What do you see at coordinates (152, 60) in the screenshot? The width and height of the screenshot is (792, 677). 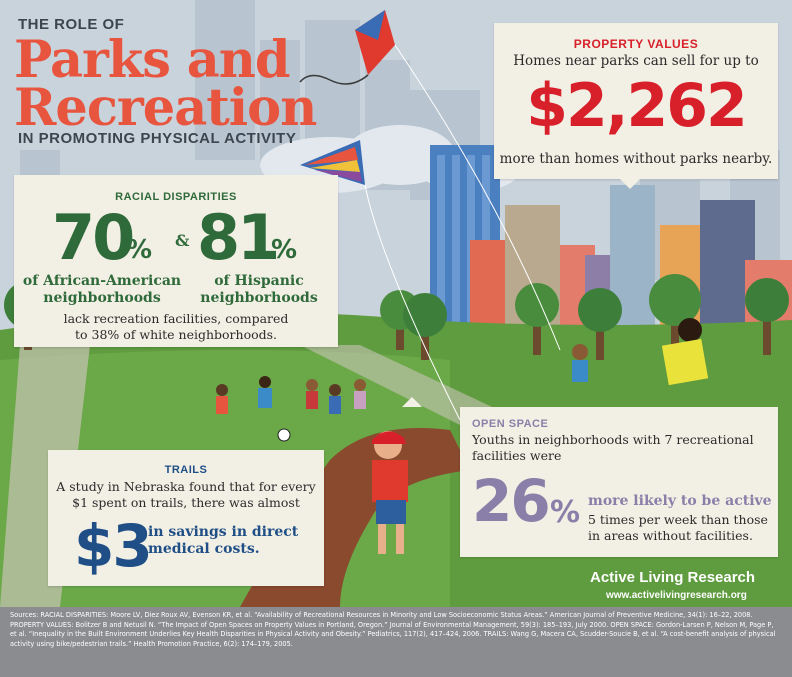 I see `title-line-parks: Parks and` at bounding box center [152, 60].